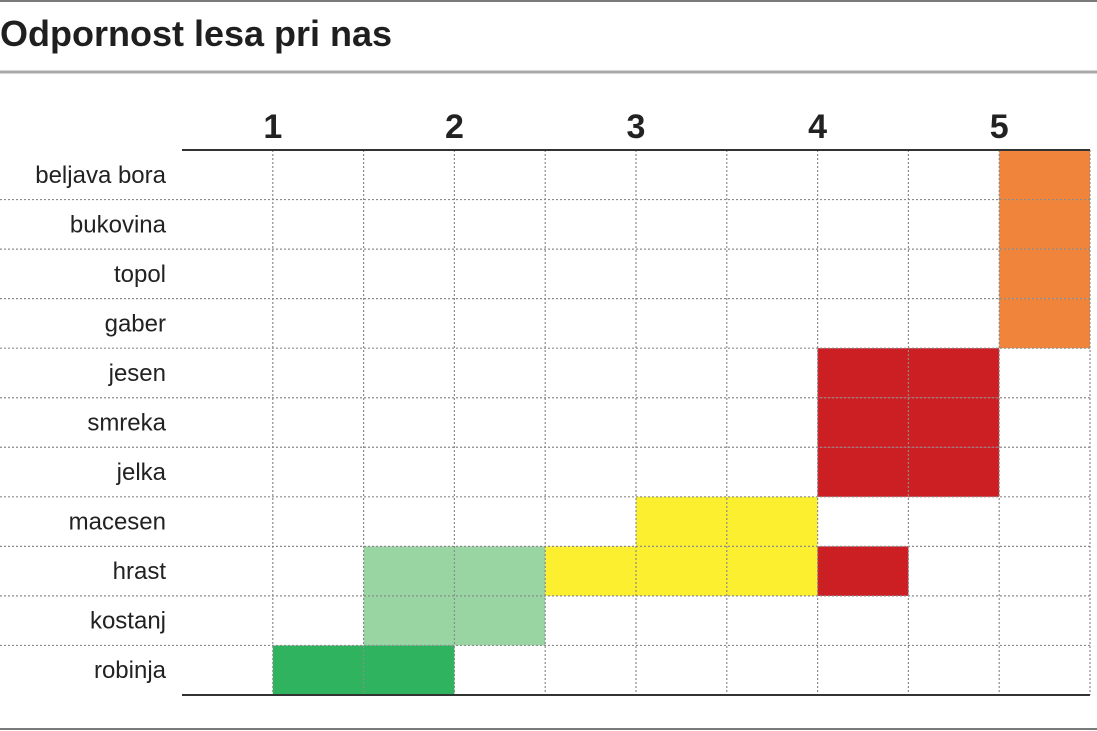 This screenshot has height=731, width=1097. What do you see at coordinates (137, 373) in the screenshot?
I see `row-label: jesen` at bounding box center [137, 373].